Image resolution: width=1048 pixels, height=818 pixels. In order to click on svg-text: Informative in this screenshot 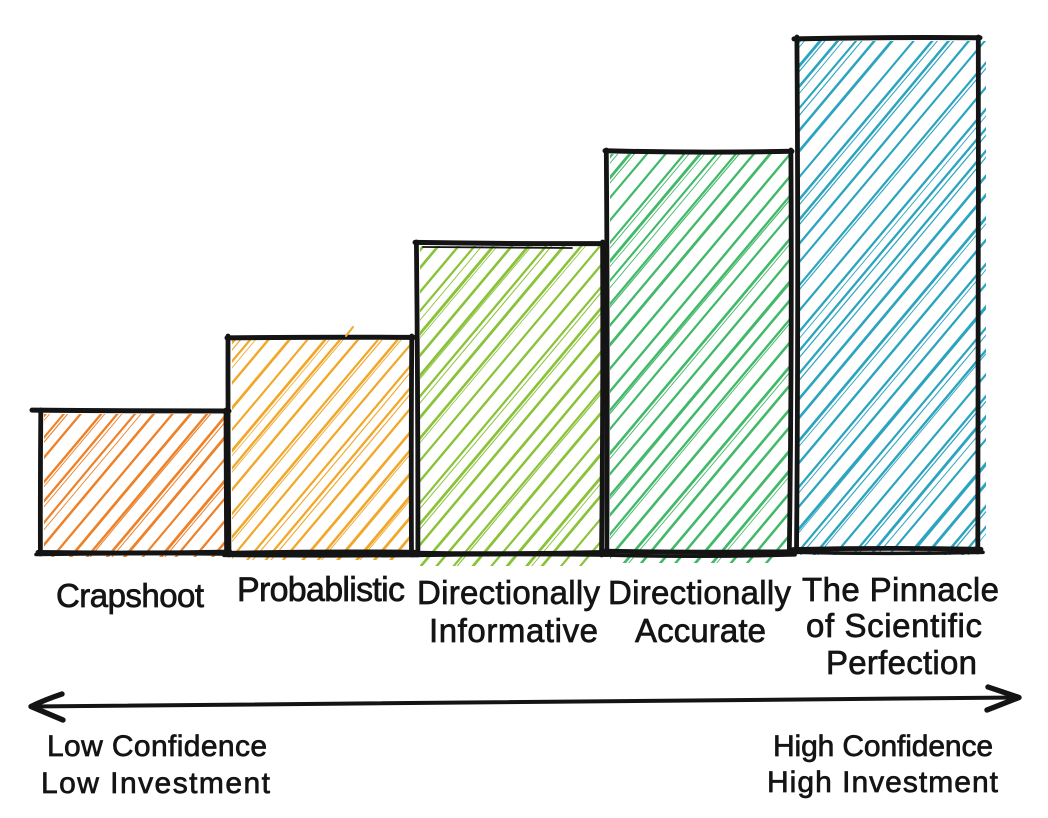, I will do `click(513, 630)`.